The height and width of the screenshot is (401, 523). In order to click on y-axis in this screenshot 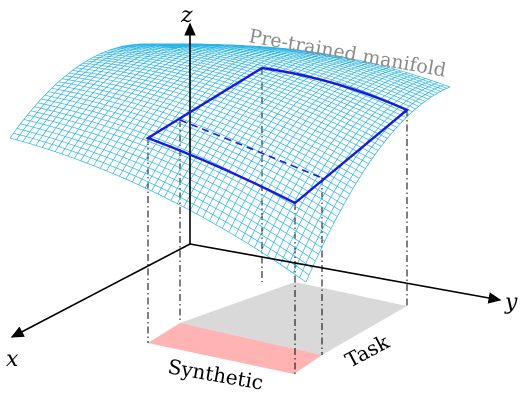, I will do `click(345, 273)`.